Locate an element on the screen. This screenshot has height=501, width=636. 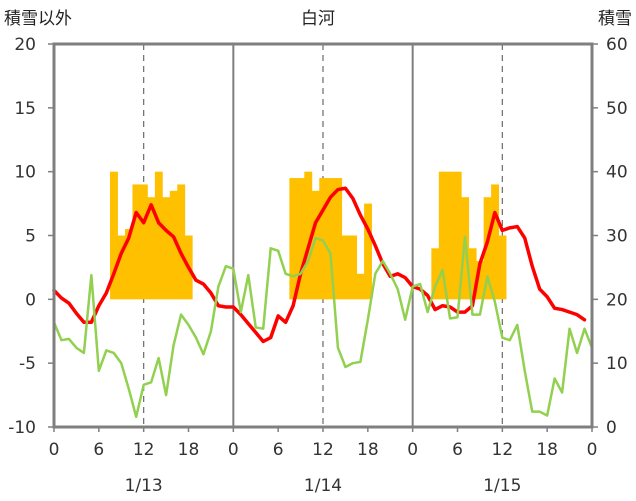
date-label: 1/14 is located at coordinates (323, 486).